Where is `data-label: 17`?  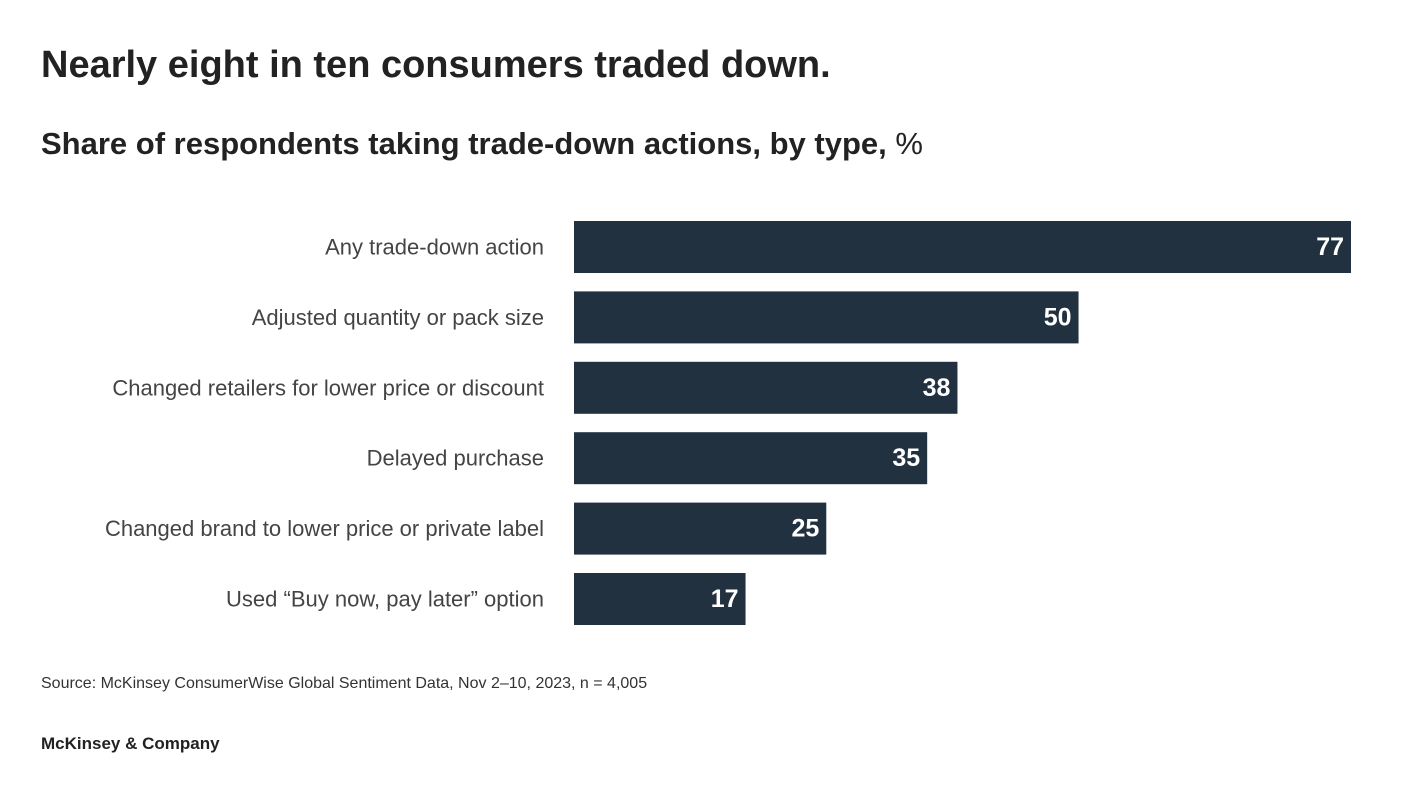
data-label: 17 is located at coordinates (725, 599).